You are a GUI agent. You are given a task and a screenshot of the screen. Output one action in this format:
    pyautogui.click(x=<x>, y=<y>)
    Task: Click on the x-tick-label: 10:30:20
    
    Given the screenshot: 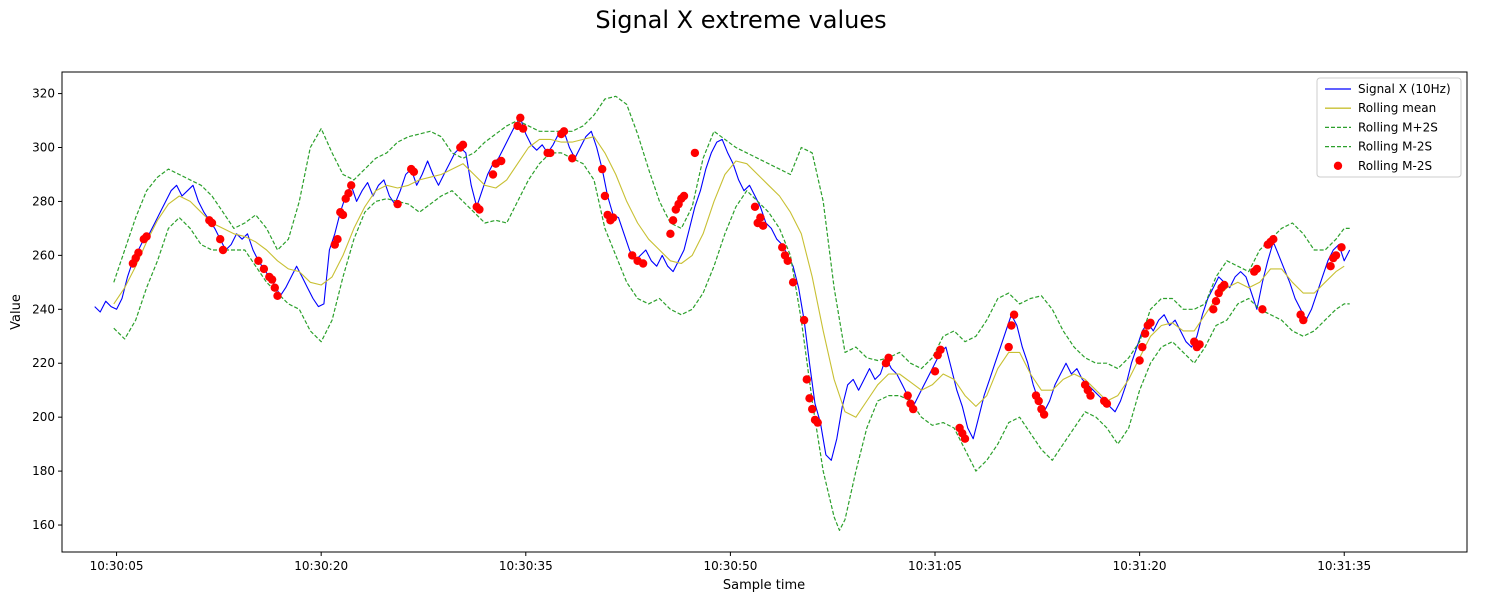 What is the action you would take?
    pyautogui.click(x=321, y=566)
    